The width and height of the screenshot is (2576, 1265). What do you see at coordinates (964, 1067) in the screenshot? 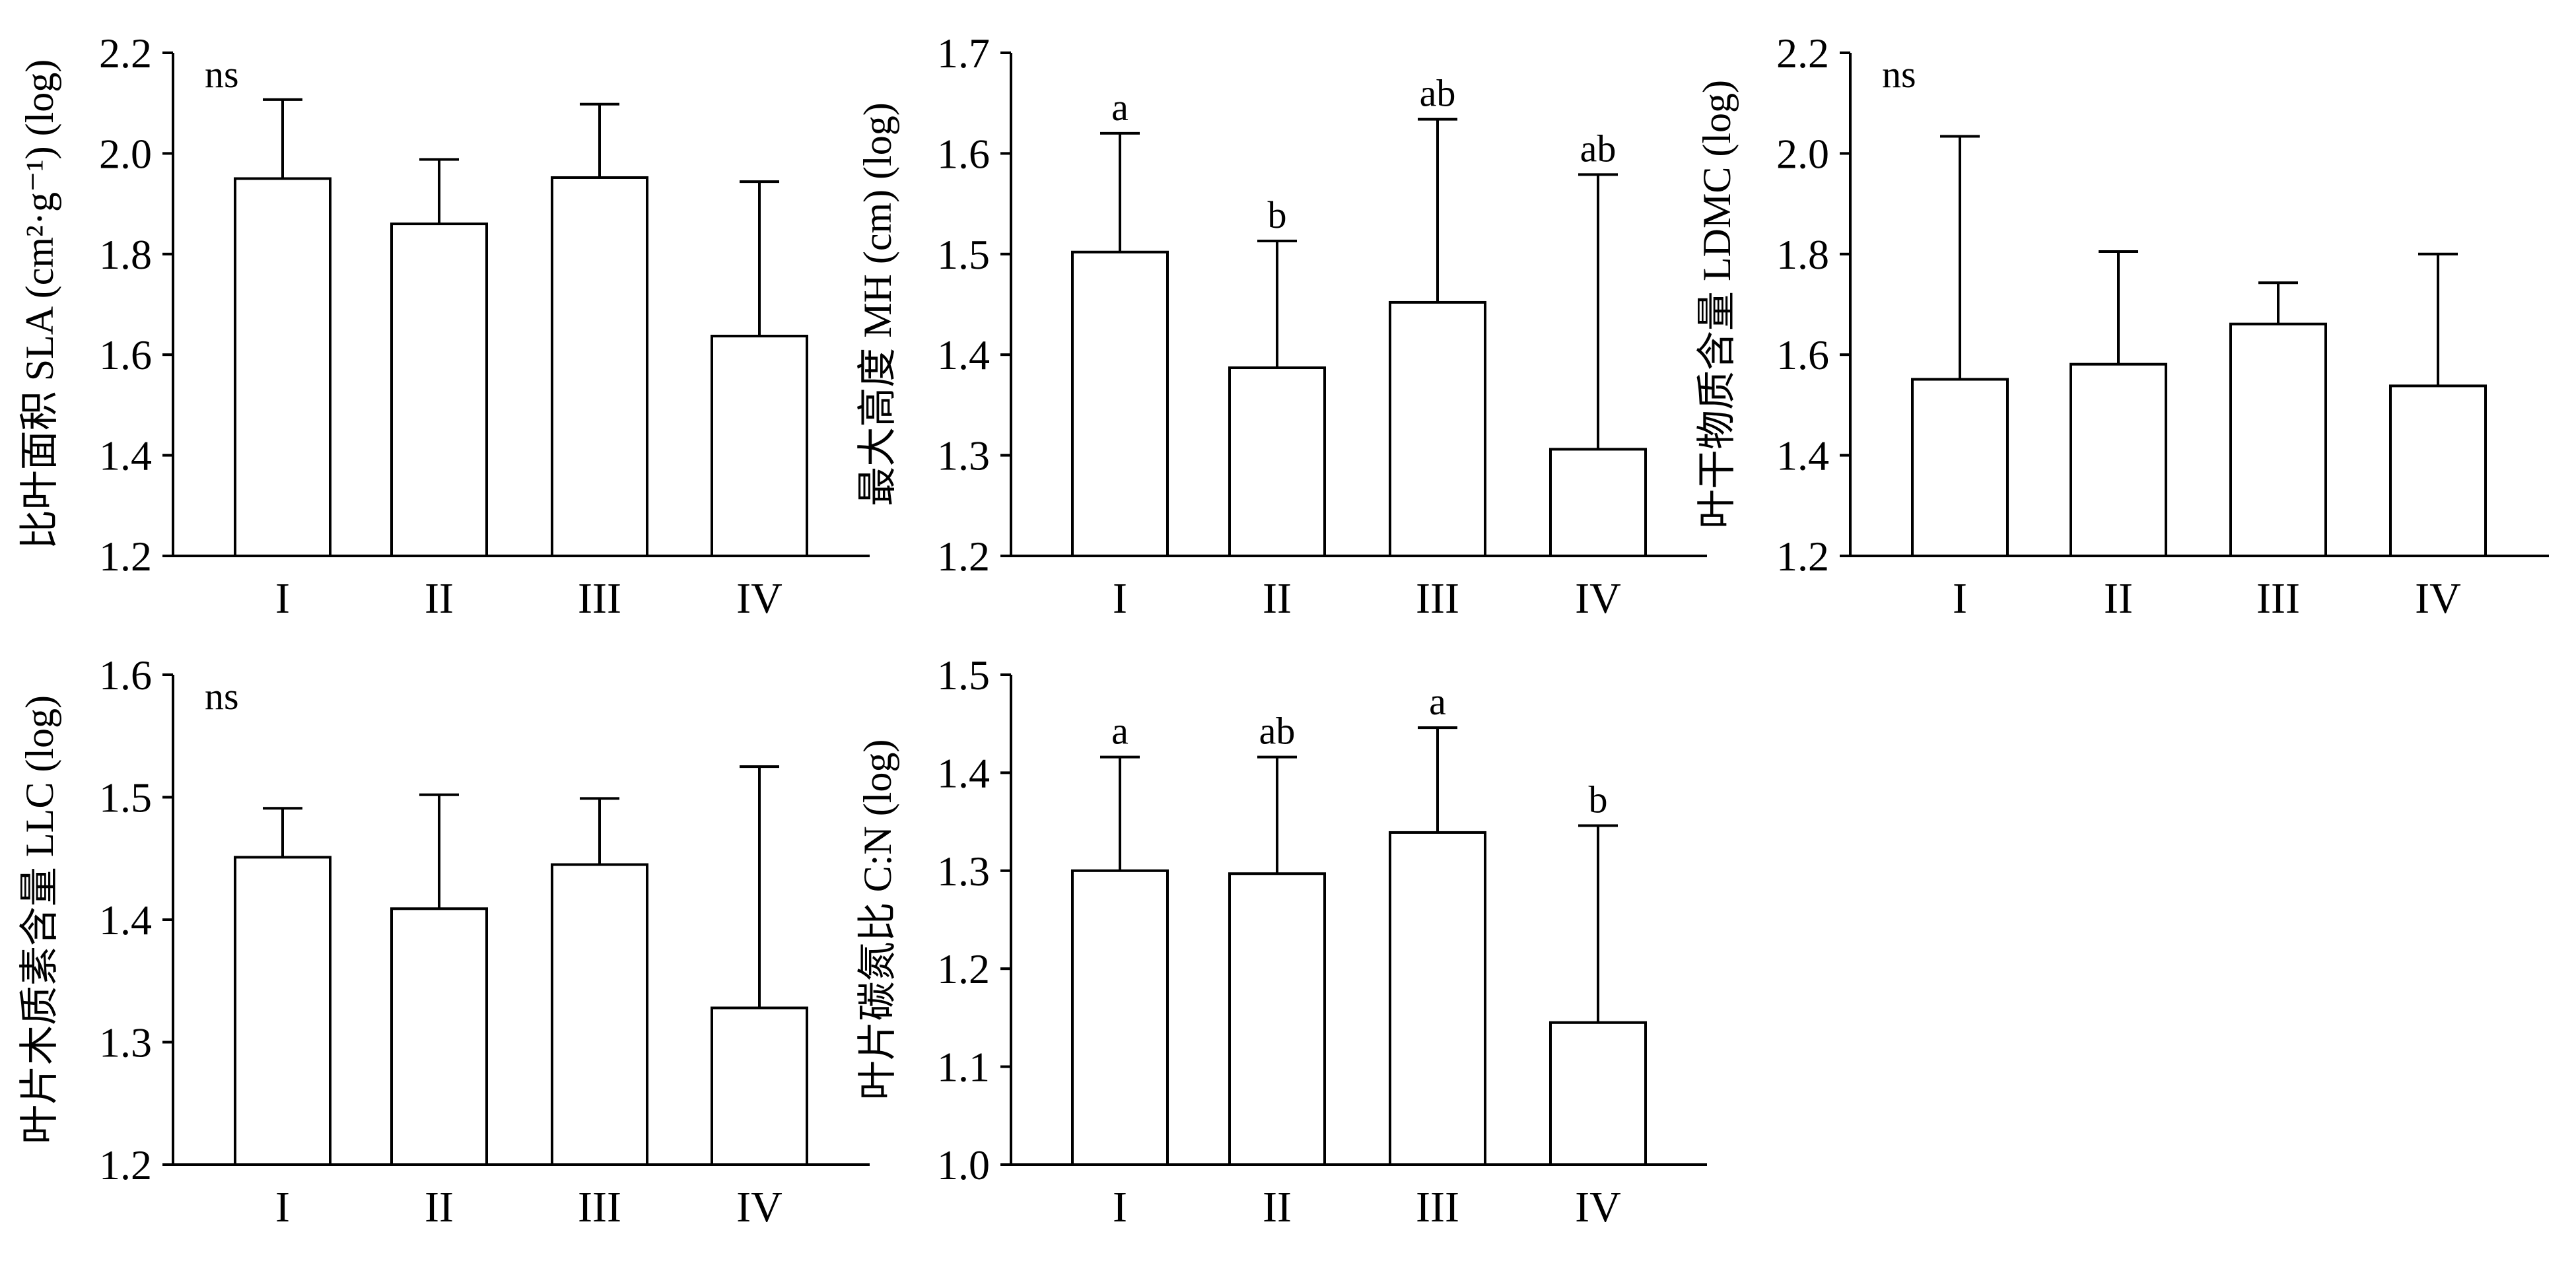
I see `y-tick-label: 1.1` at bounding box center [964, 1067].